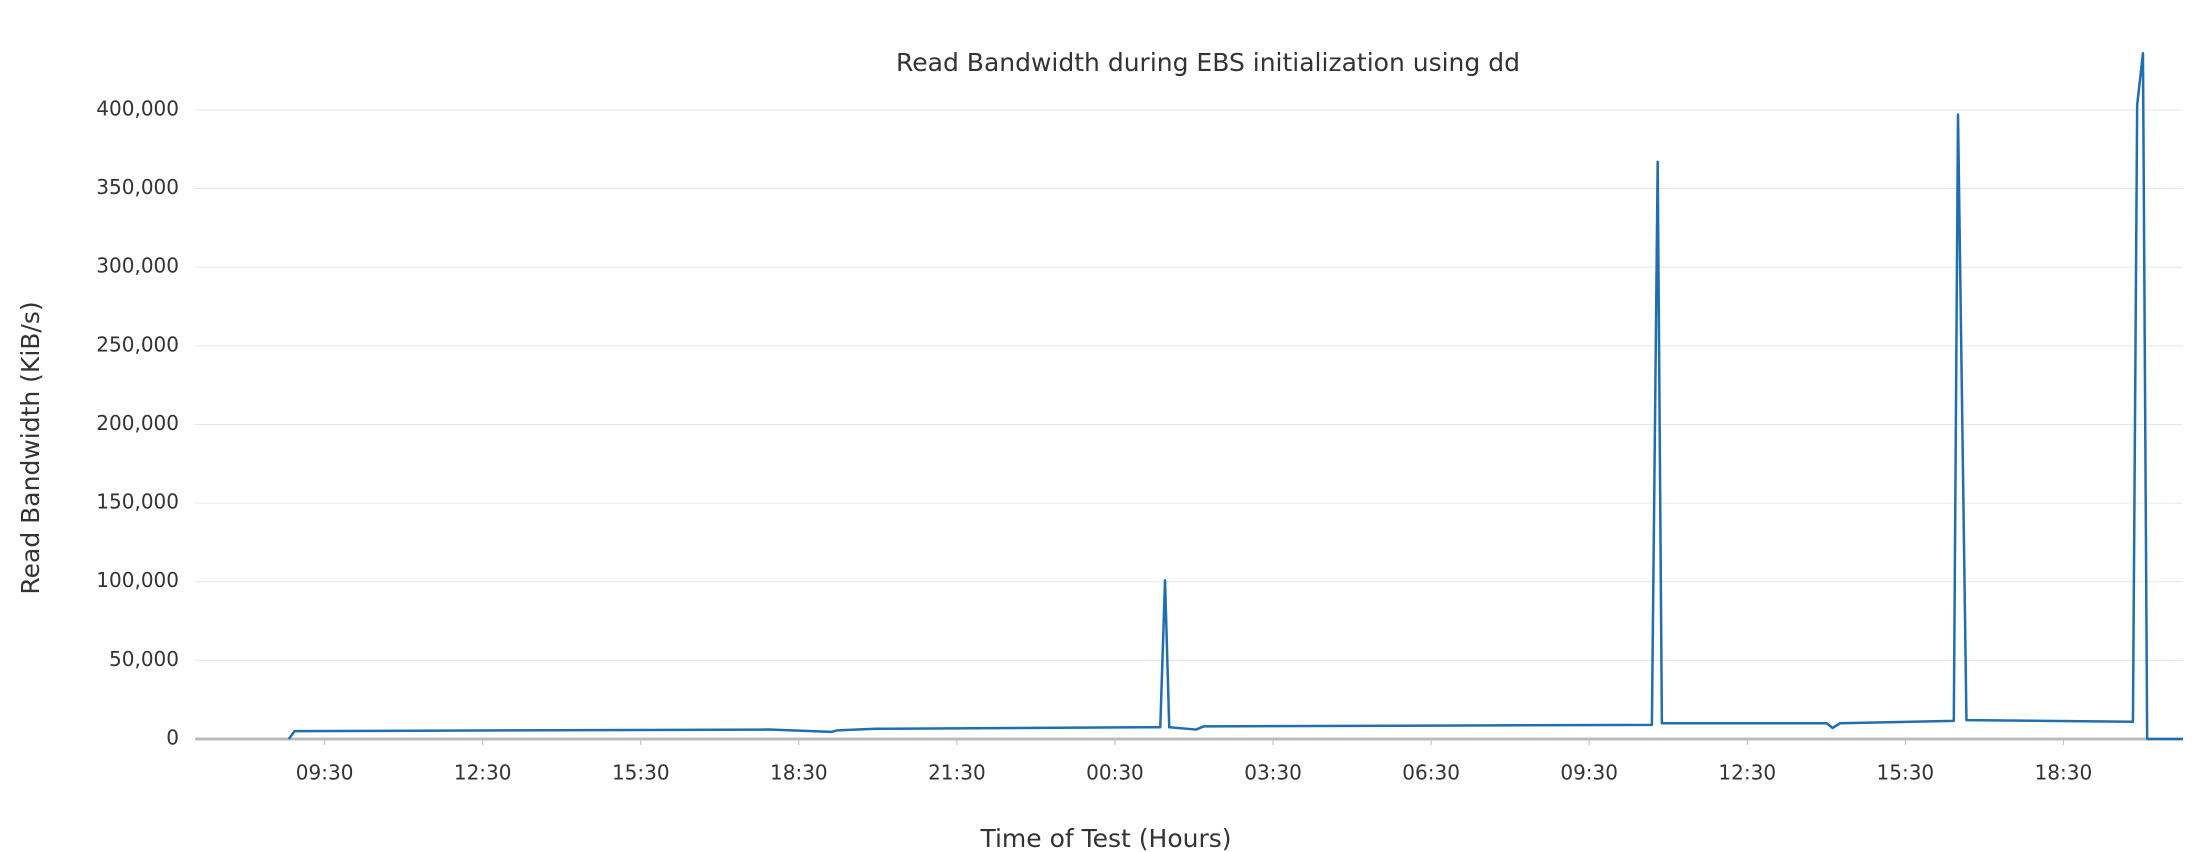  What do you see at coordinates (137, 502) in the screenshot?
I see `y-tick-label: 150,000` at bounding box center [137, 502].